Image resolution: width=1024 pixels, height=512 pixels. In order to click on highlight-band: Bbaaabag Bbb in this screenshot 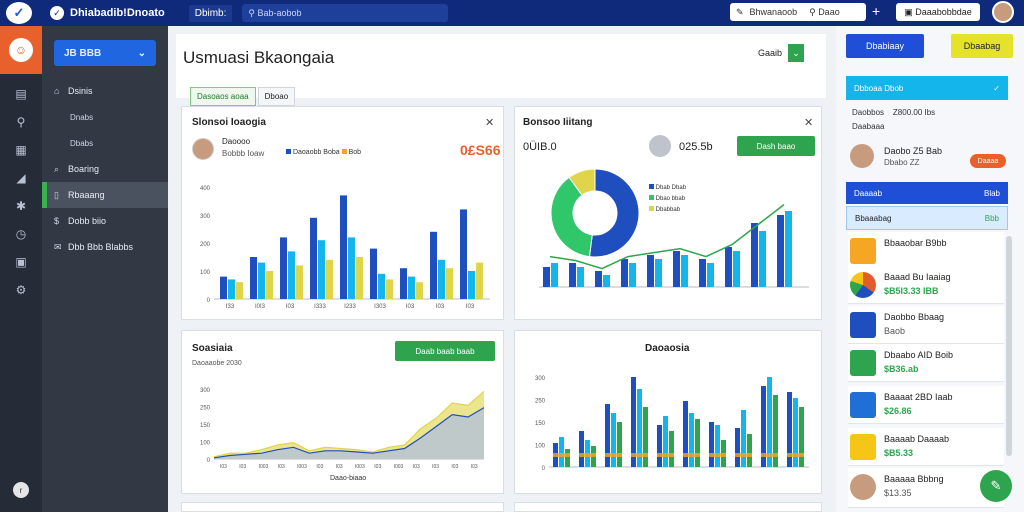, I will do `click(927, 218)`.